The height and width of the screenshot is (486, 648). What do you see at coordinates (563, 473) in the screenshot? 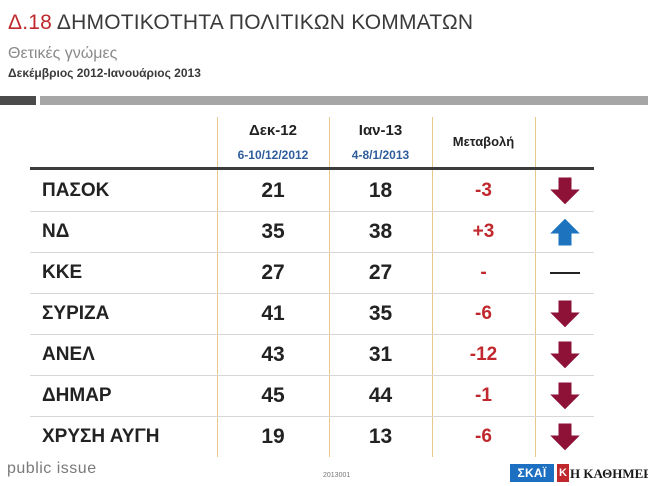
I see `kathimerini-logo-mark: Κ` at bounding box center [563, 473].